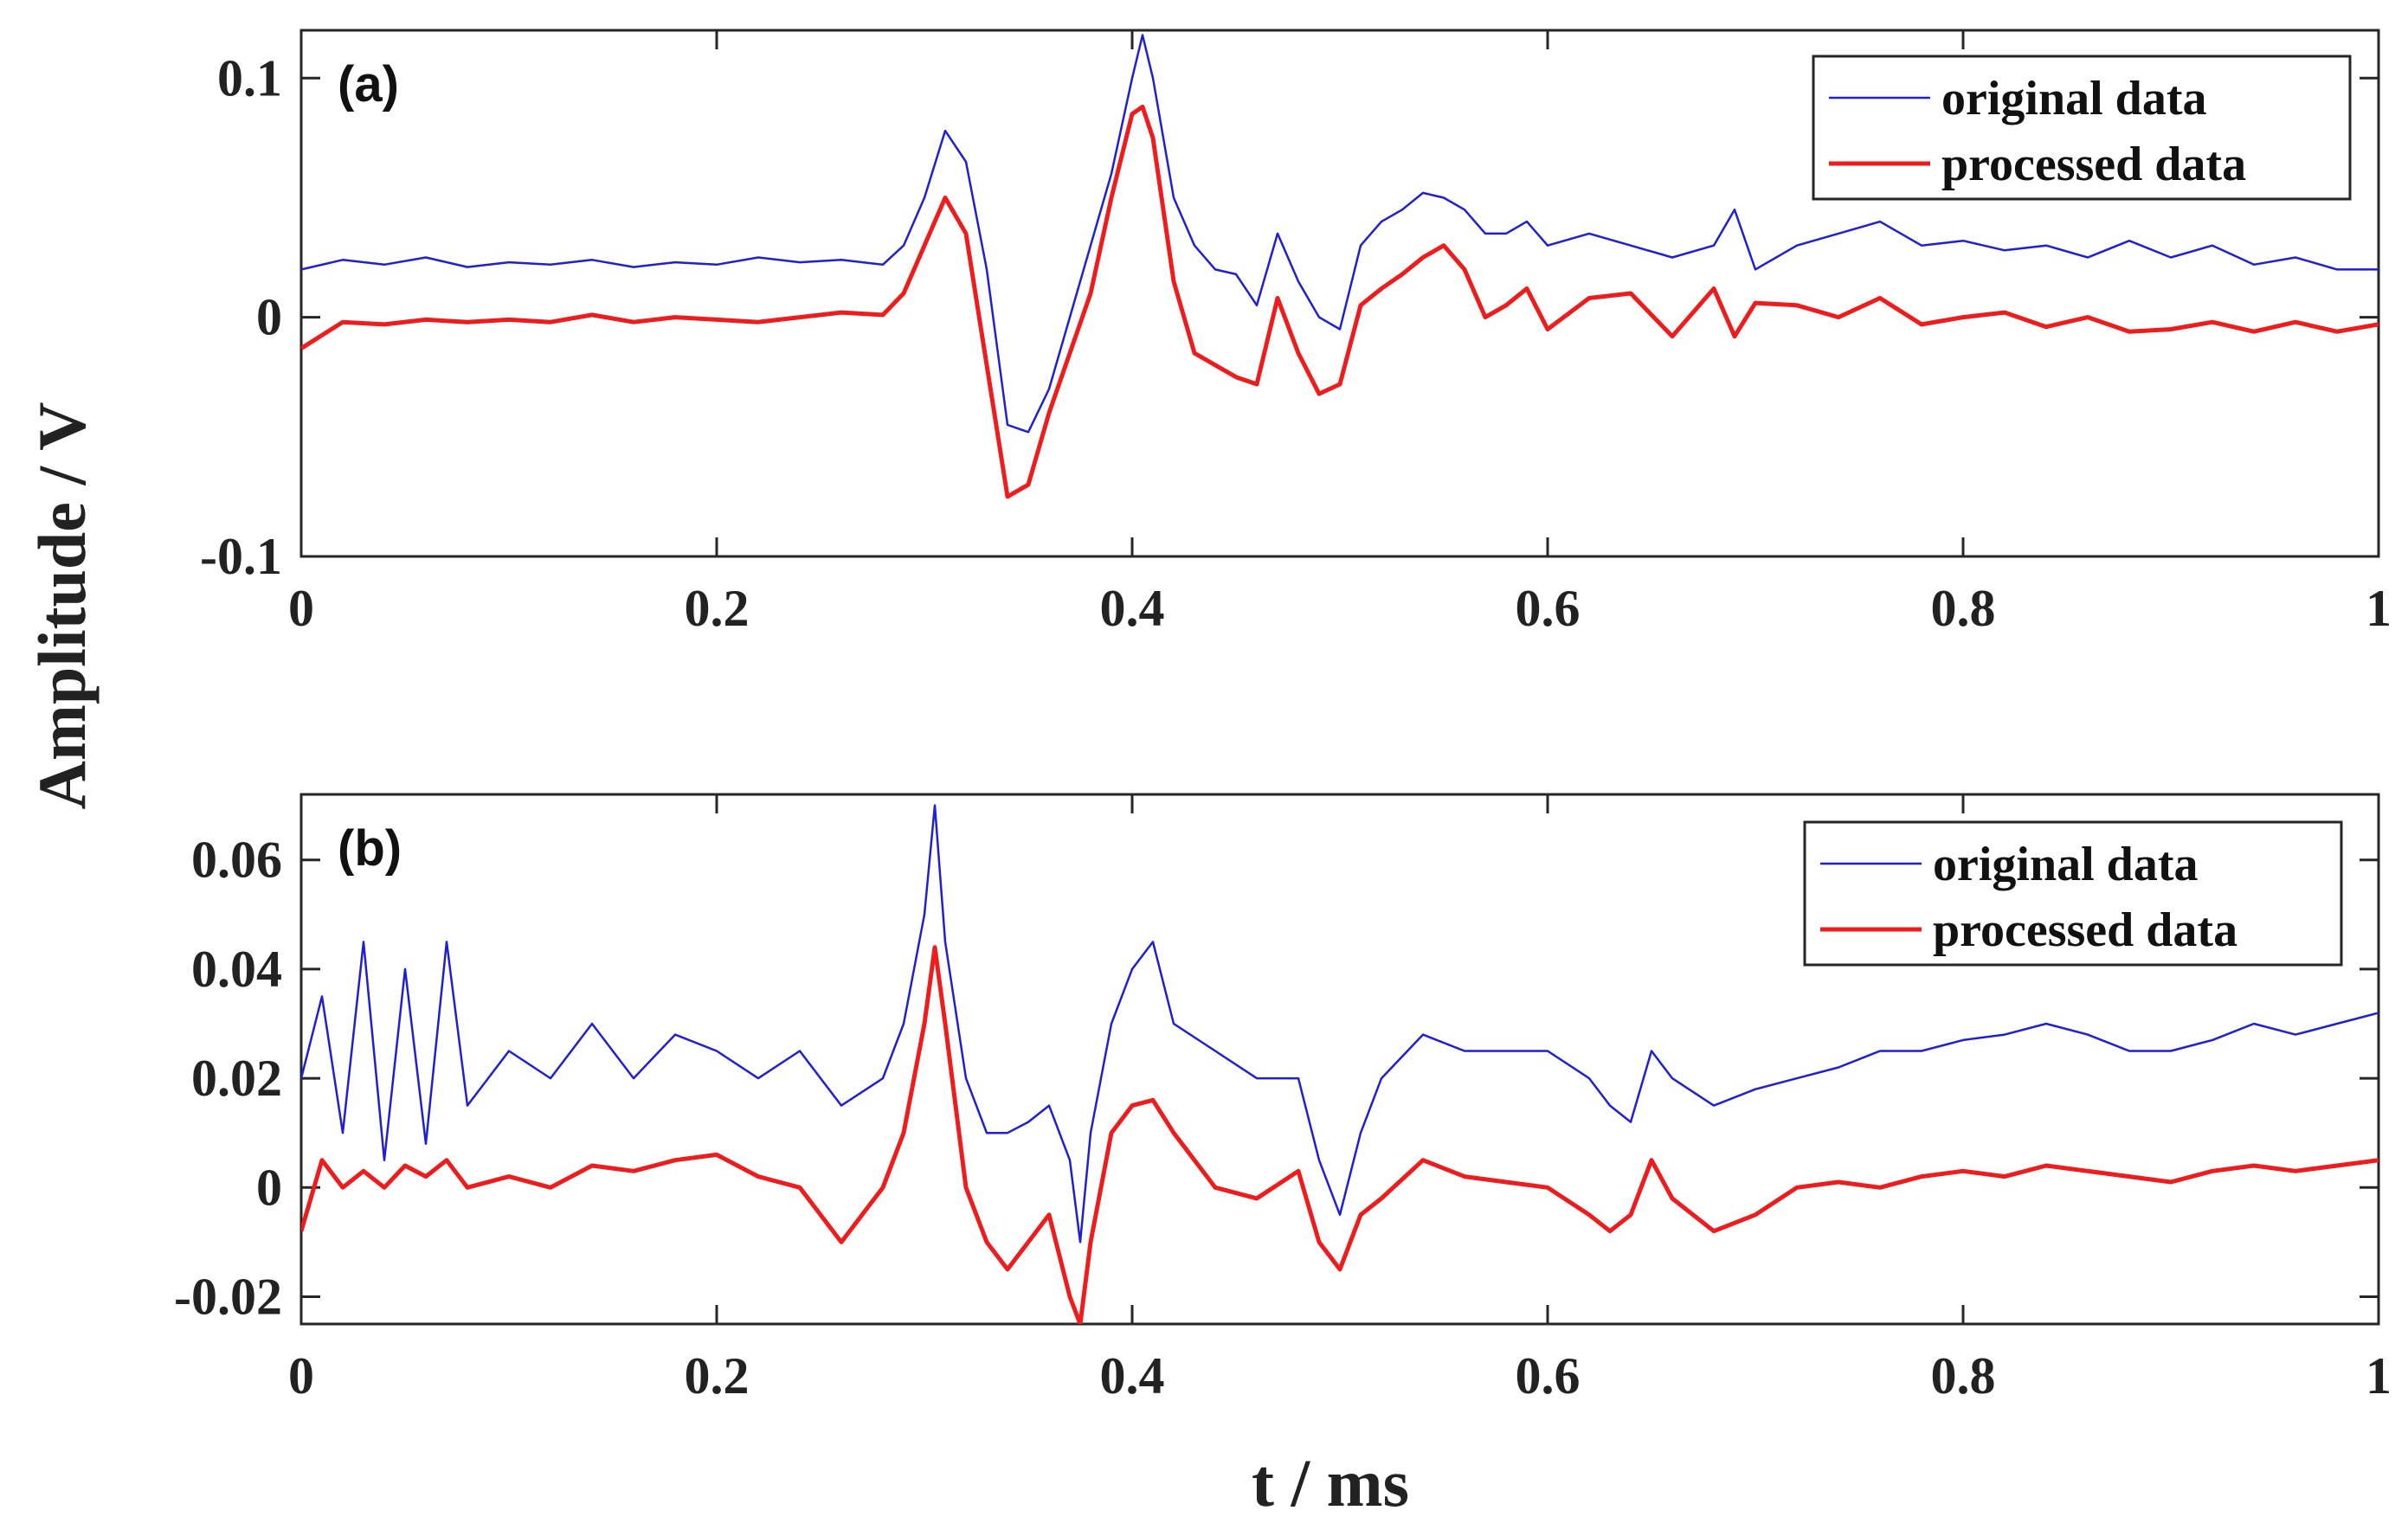  I want to click on y-tick-label: -0.02, so click(228, 1296).